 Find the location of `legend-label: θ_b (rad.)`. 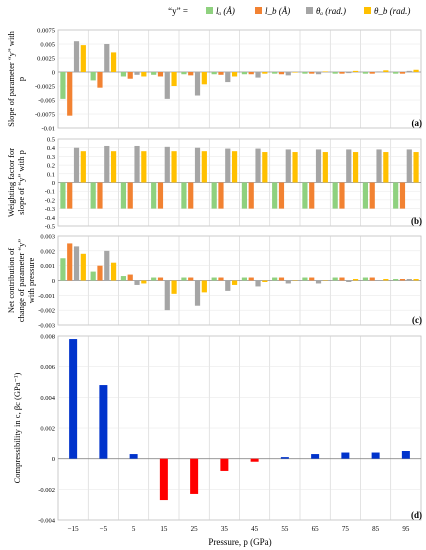

legend-label: θ_b (rad.) is located at coordinates (392, 11).